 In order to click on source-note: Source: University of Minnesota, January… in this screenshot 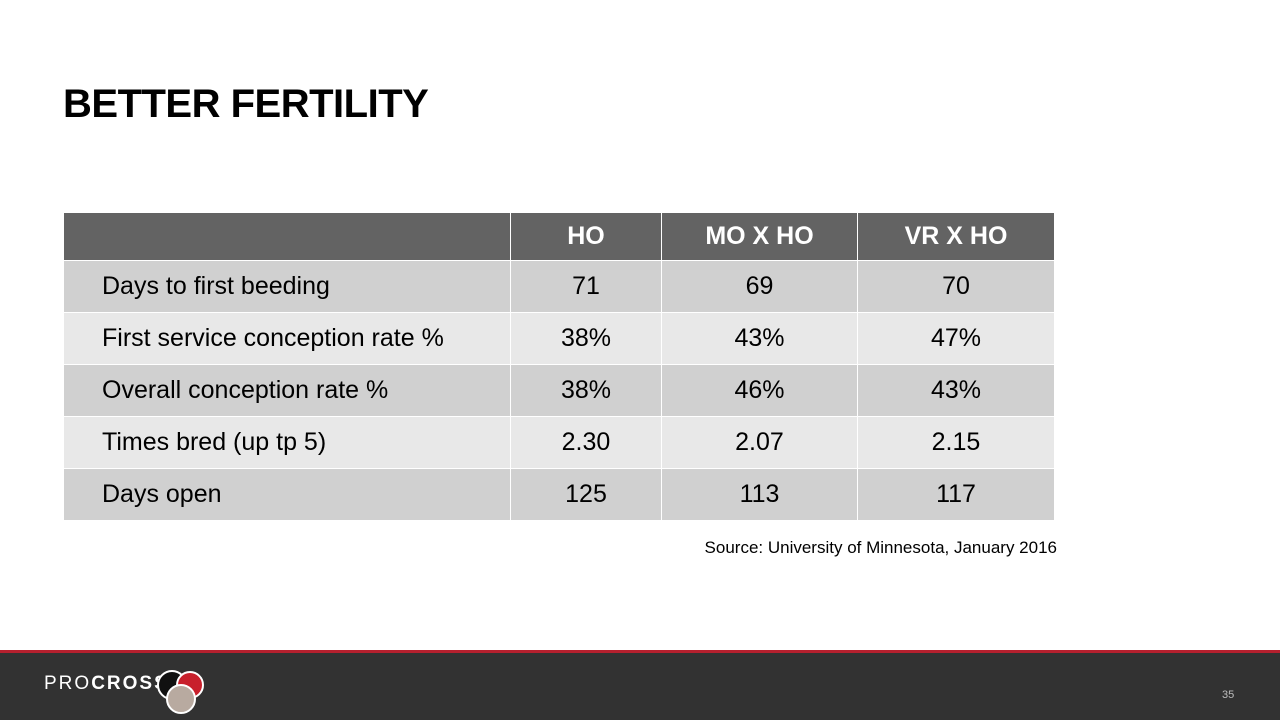, I will do `click(880, 547)`.